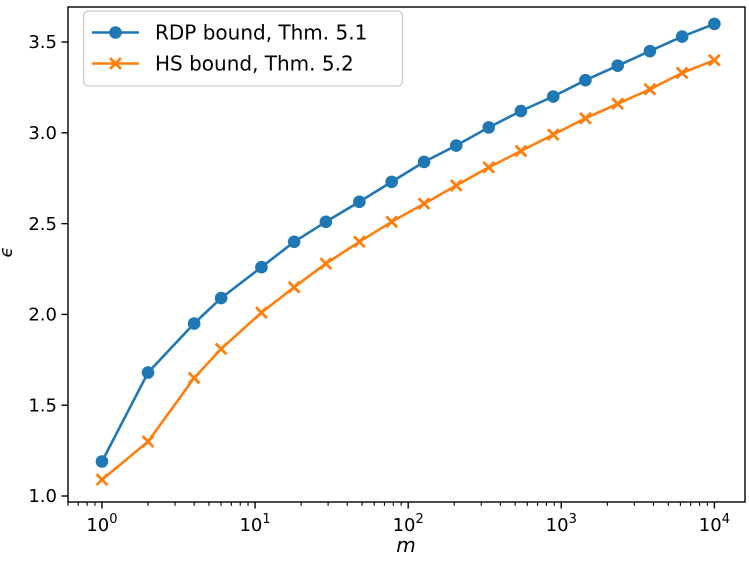  What do you see at coordinates (42, 405) in the screenshot?
I see `y-tick-label: 1.5` at bounding box center [42, 405].